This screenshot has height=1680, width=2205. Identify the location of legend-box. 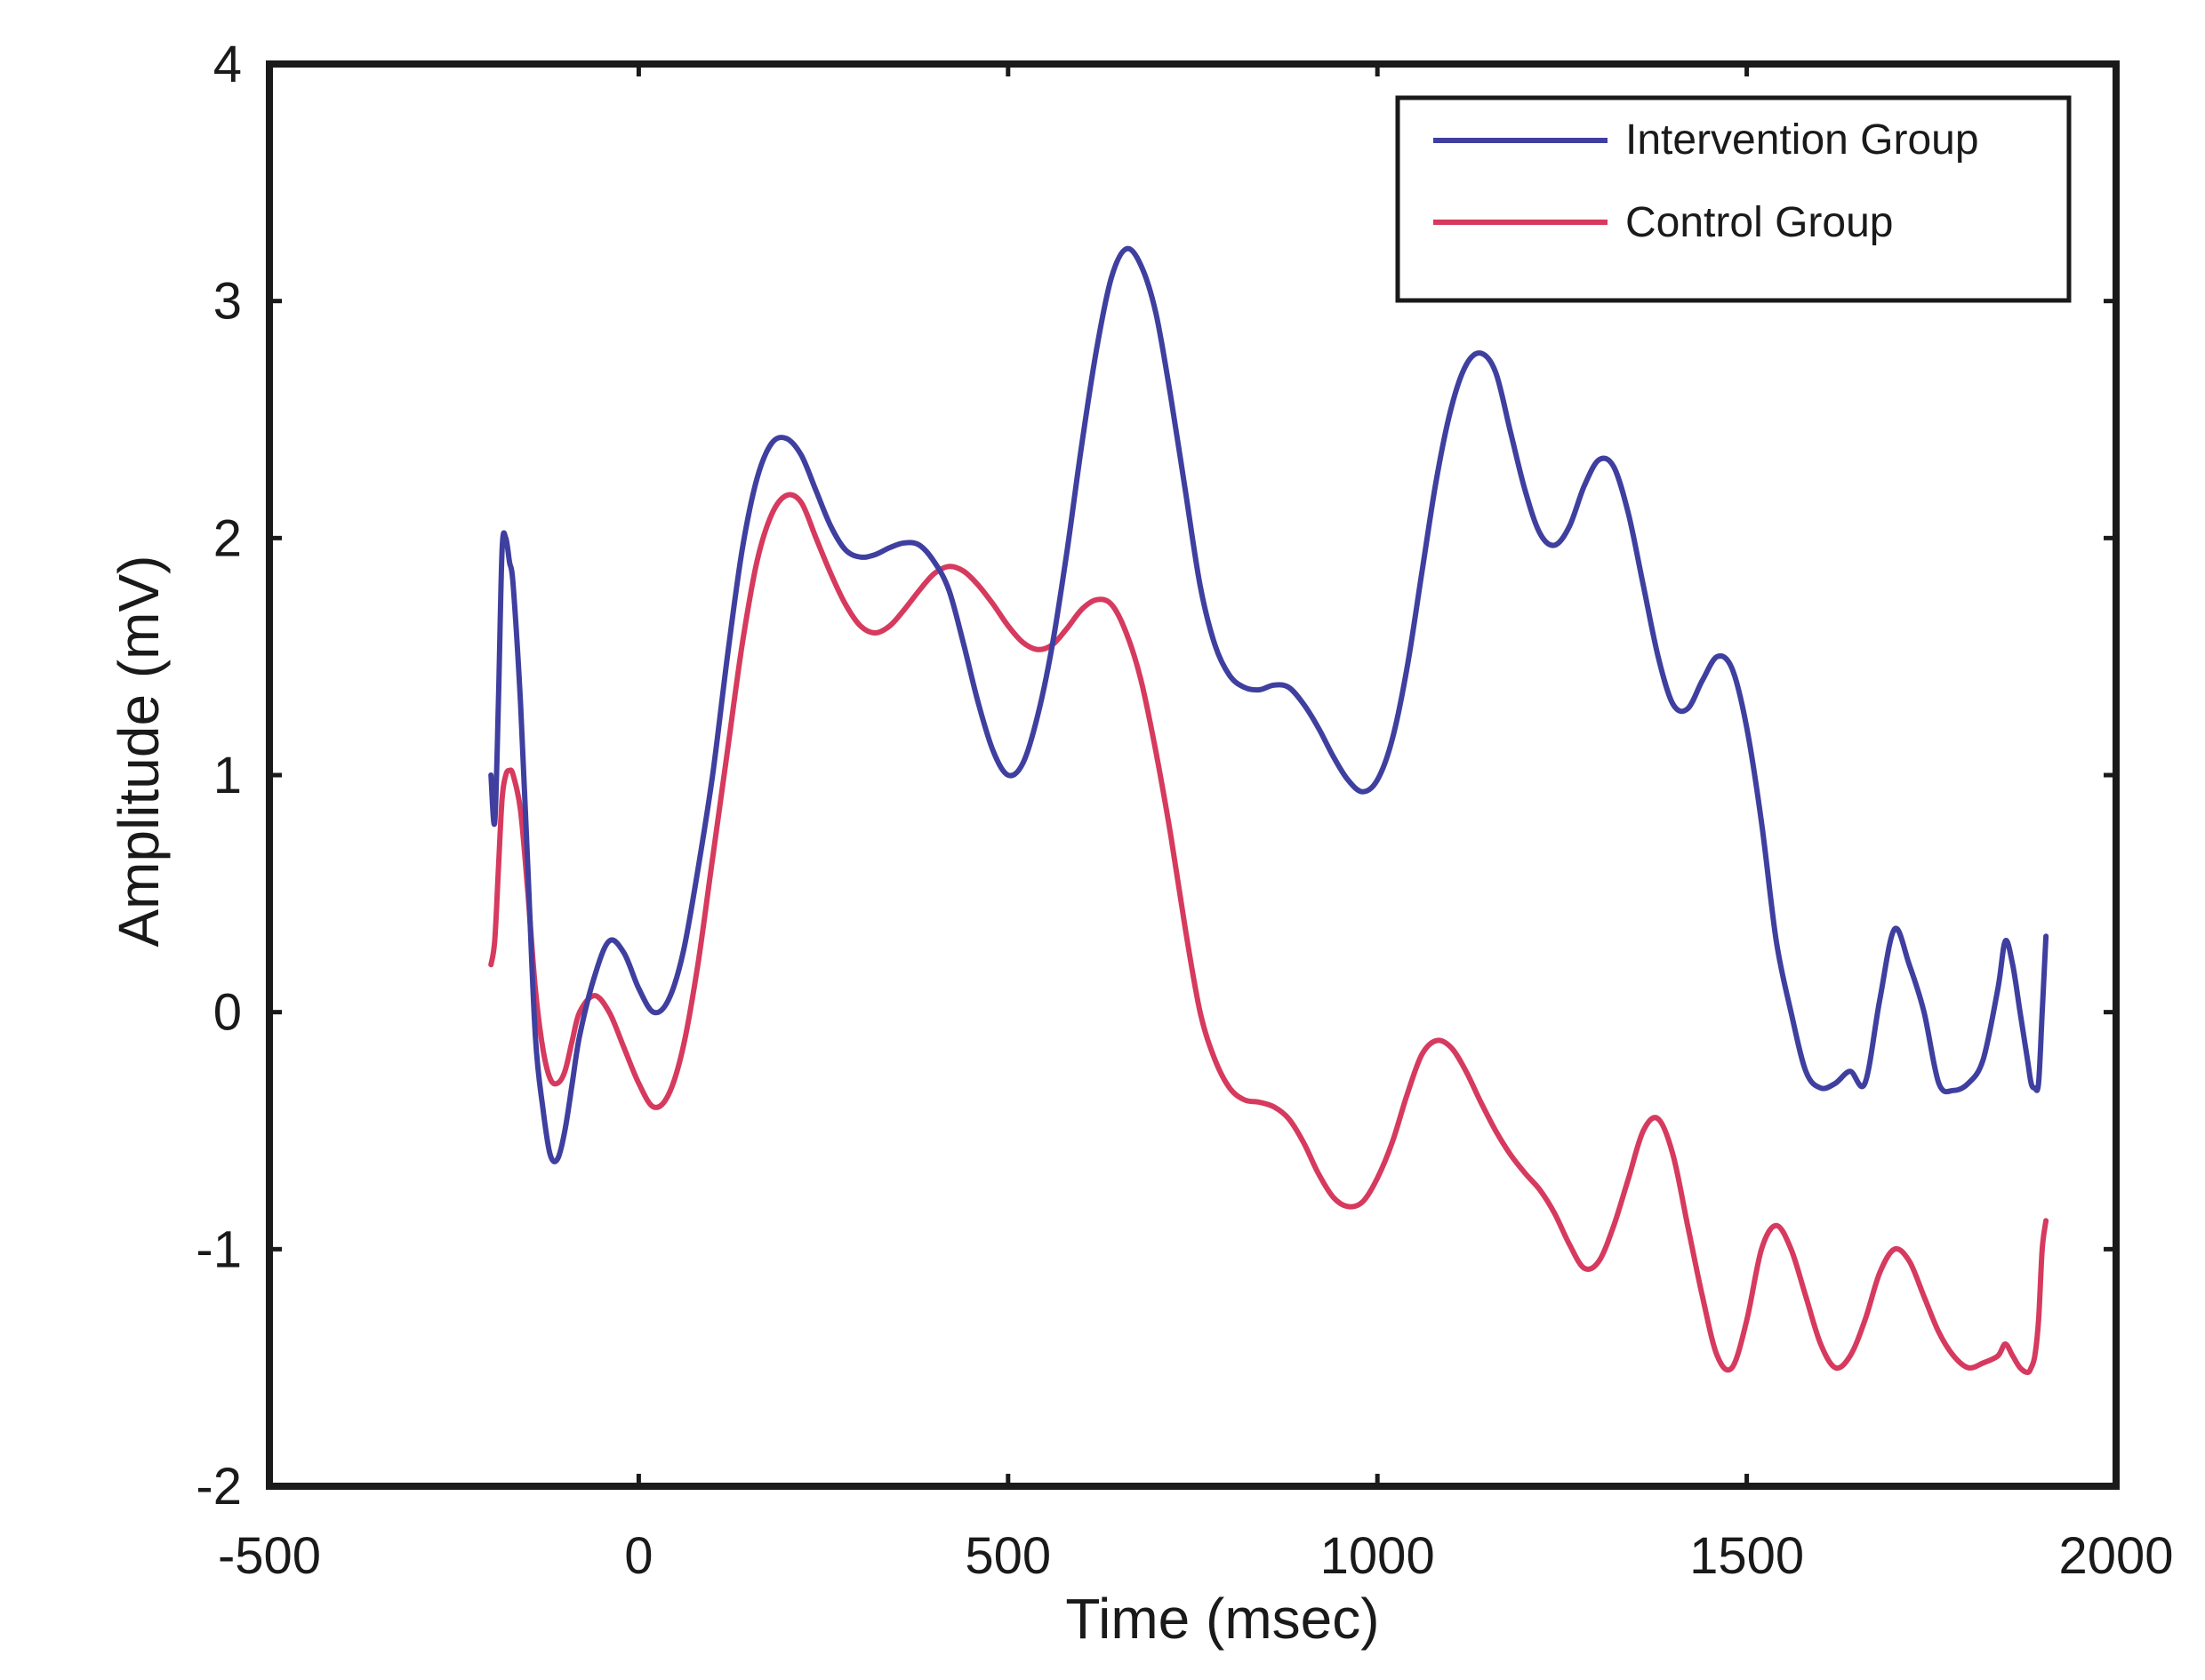
(1734, 199).